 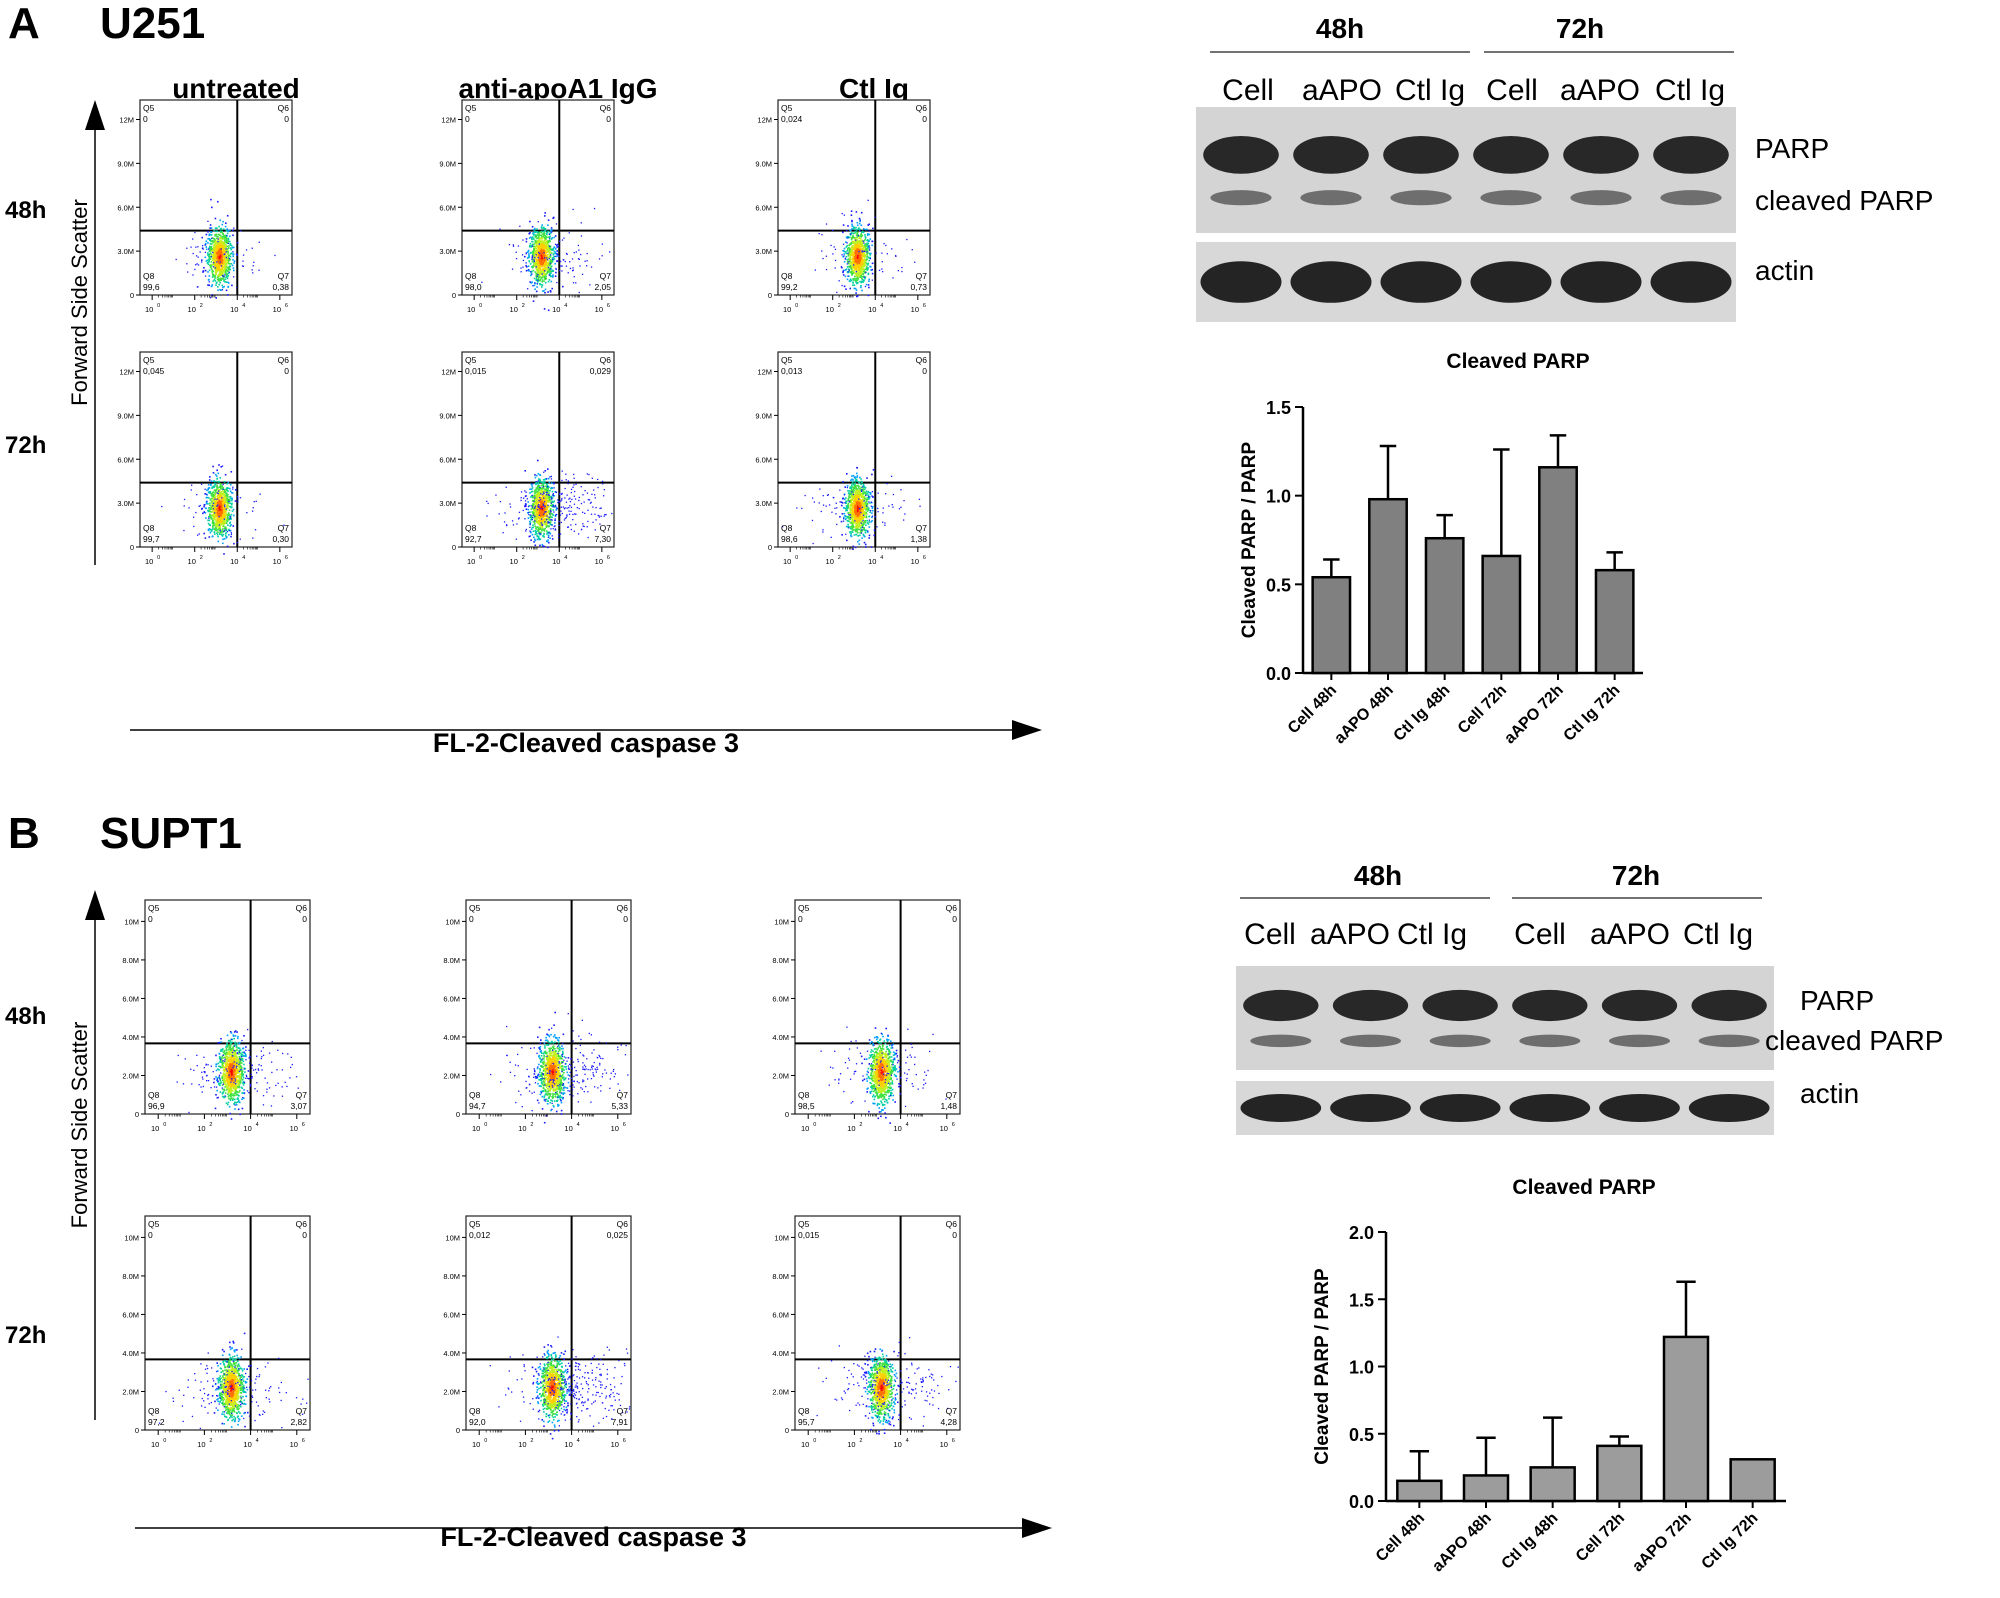 I want to click on quadrant-value-q6: 0, so click(x=608, y=119).